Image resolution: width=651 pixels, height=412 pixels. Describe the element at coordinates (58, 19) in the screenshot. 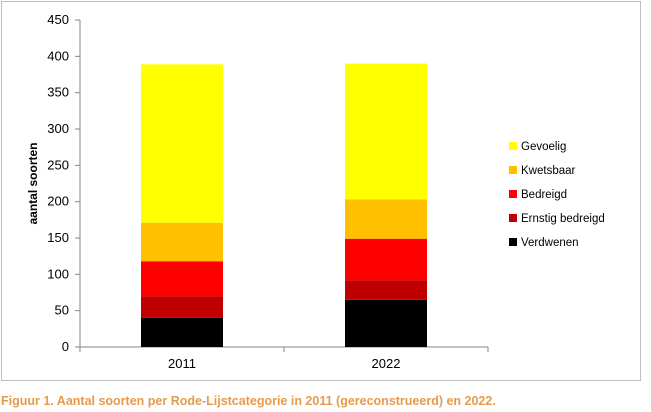

I see `y-tick-label: 450` at that location.